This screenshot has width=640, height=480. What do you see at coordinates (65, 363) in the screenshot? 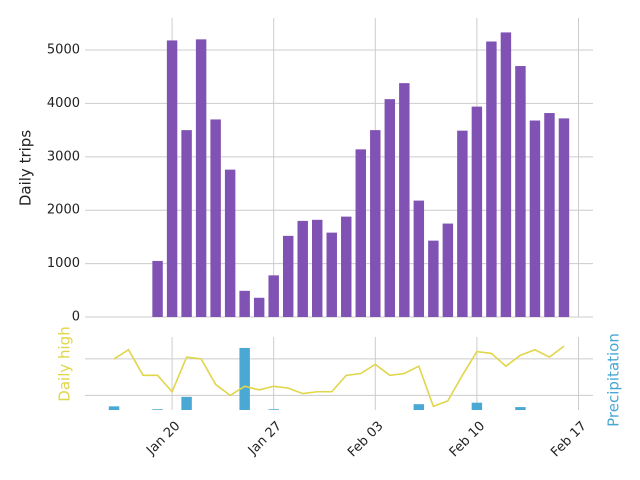
I see `y-axis-label: Daily high` at bounding box center [65, 363].